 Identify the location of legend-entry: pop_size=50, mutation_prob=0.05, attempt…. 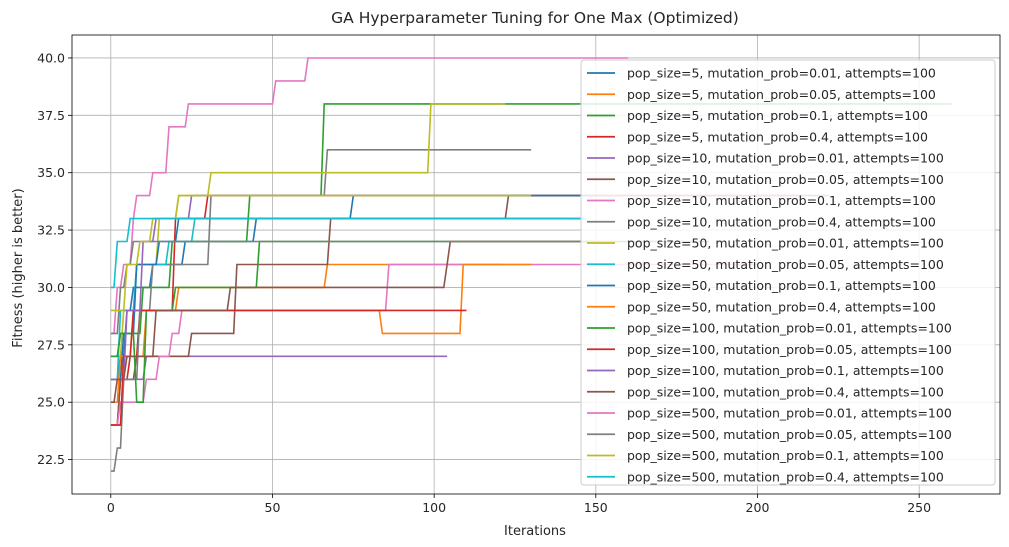
(785, 264).